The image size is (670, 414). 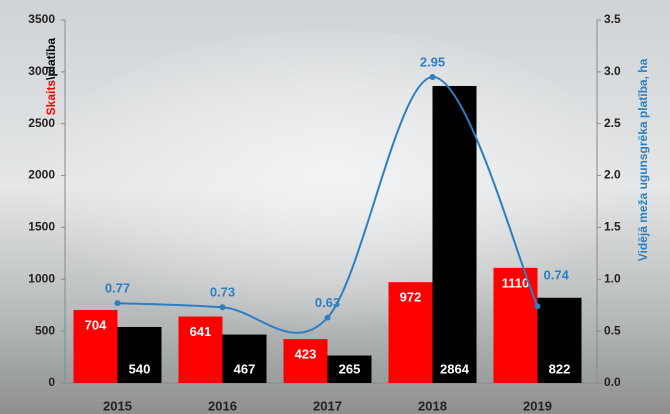 I want to click on y2-tick-label: 3.0, so click(x=612, y=71).